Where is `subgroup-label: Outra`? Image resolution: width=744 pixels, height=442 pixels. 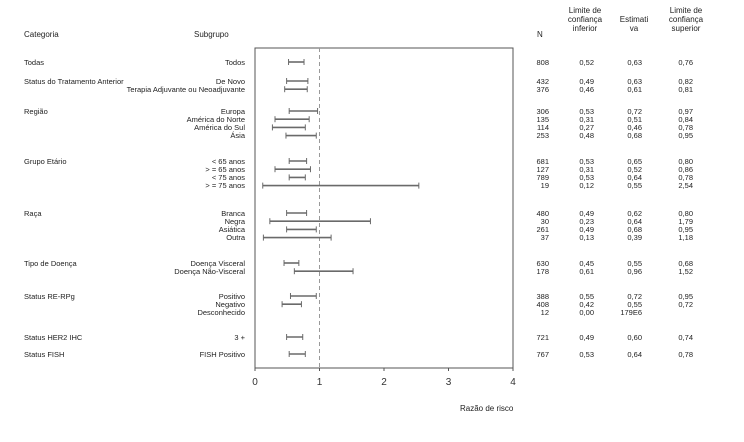
subgroup-label: Outra is located at coordinates (235, 238).